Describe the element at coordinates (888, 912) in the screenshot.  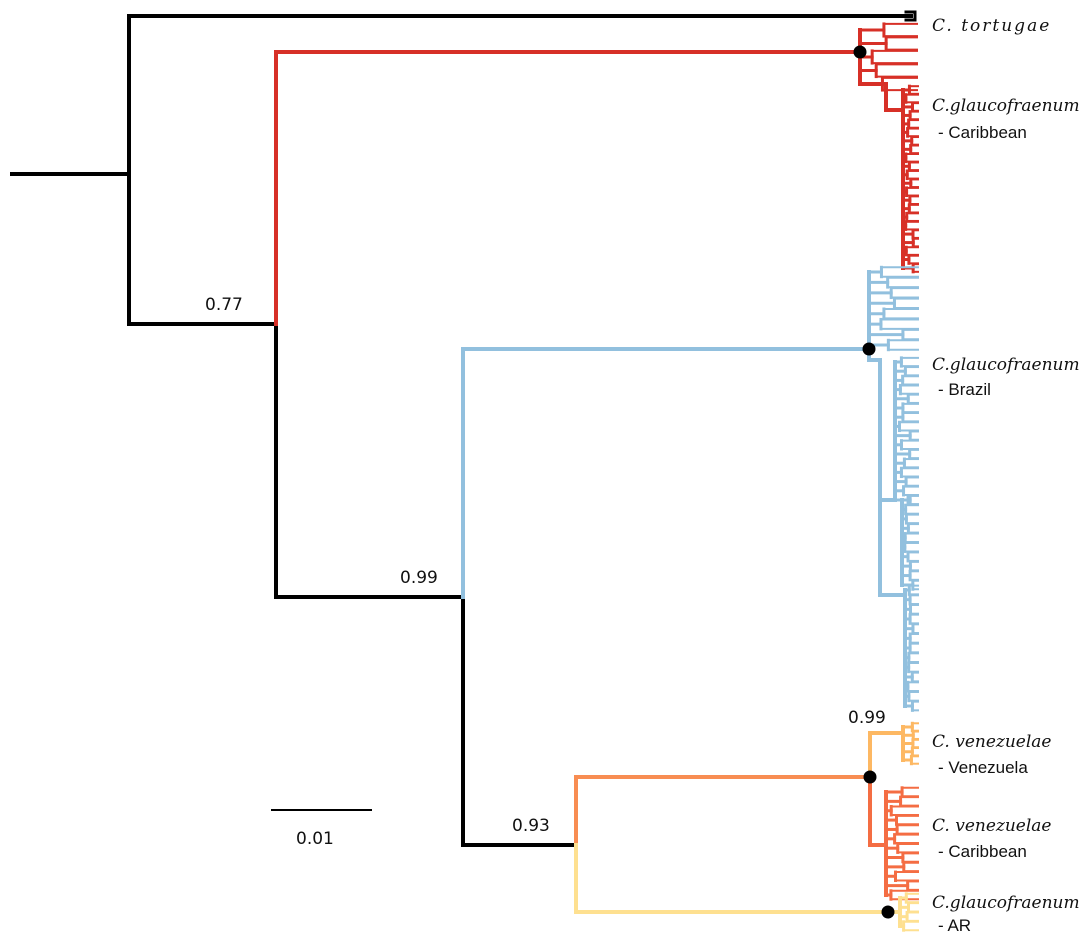
I see `support-dot-ar` at that location.